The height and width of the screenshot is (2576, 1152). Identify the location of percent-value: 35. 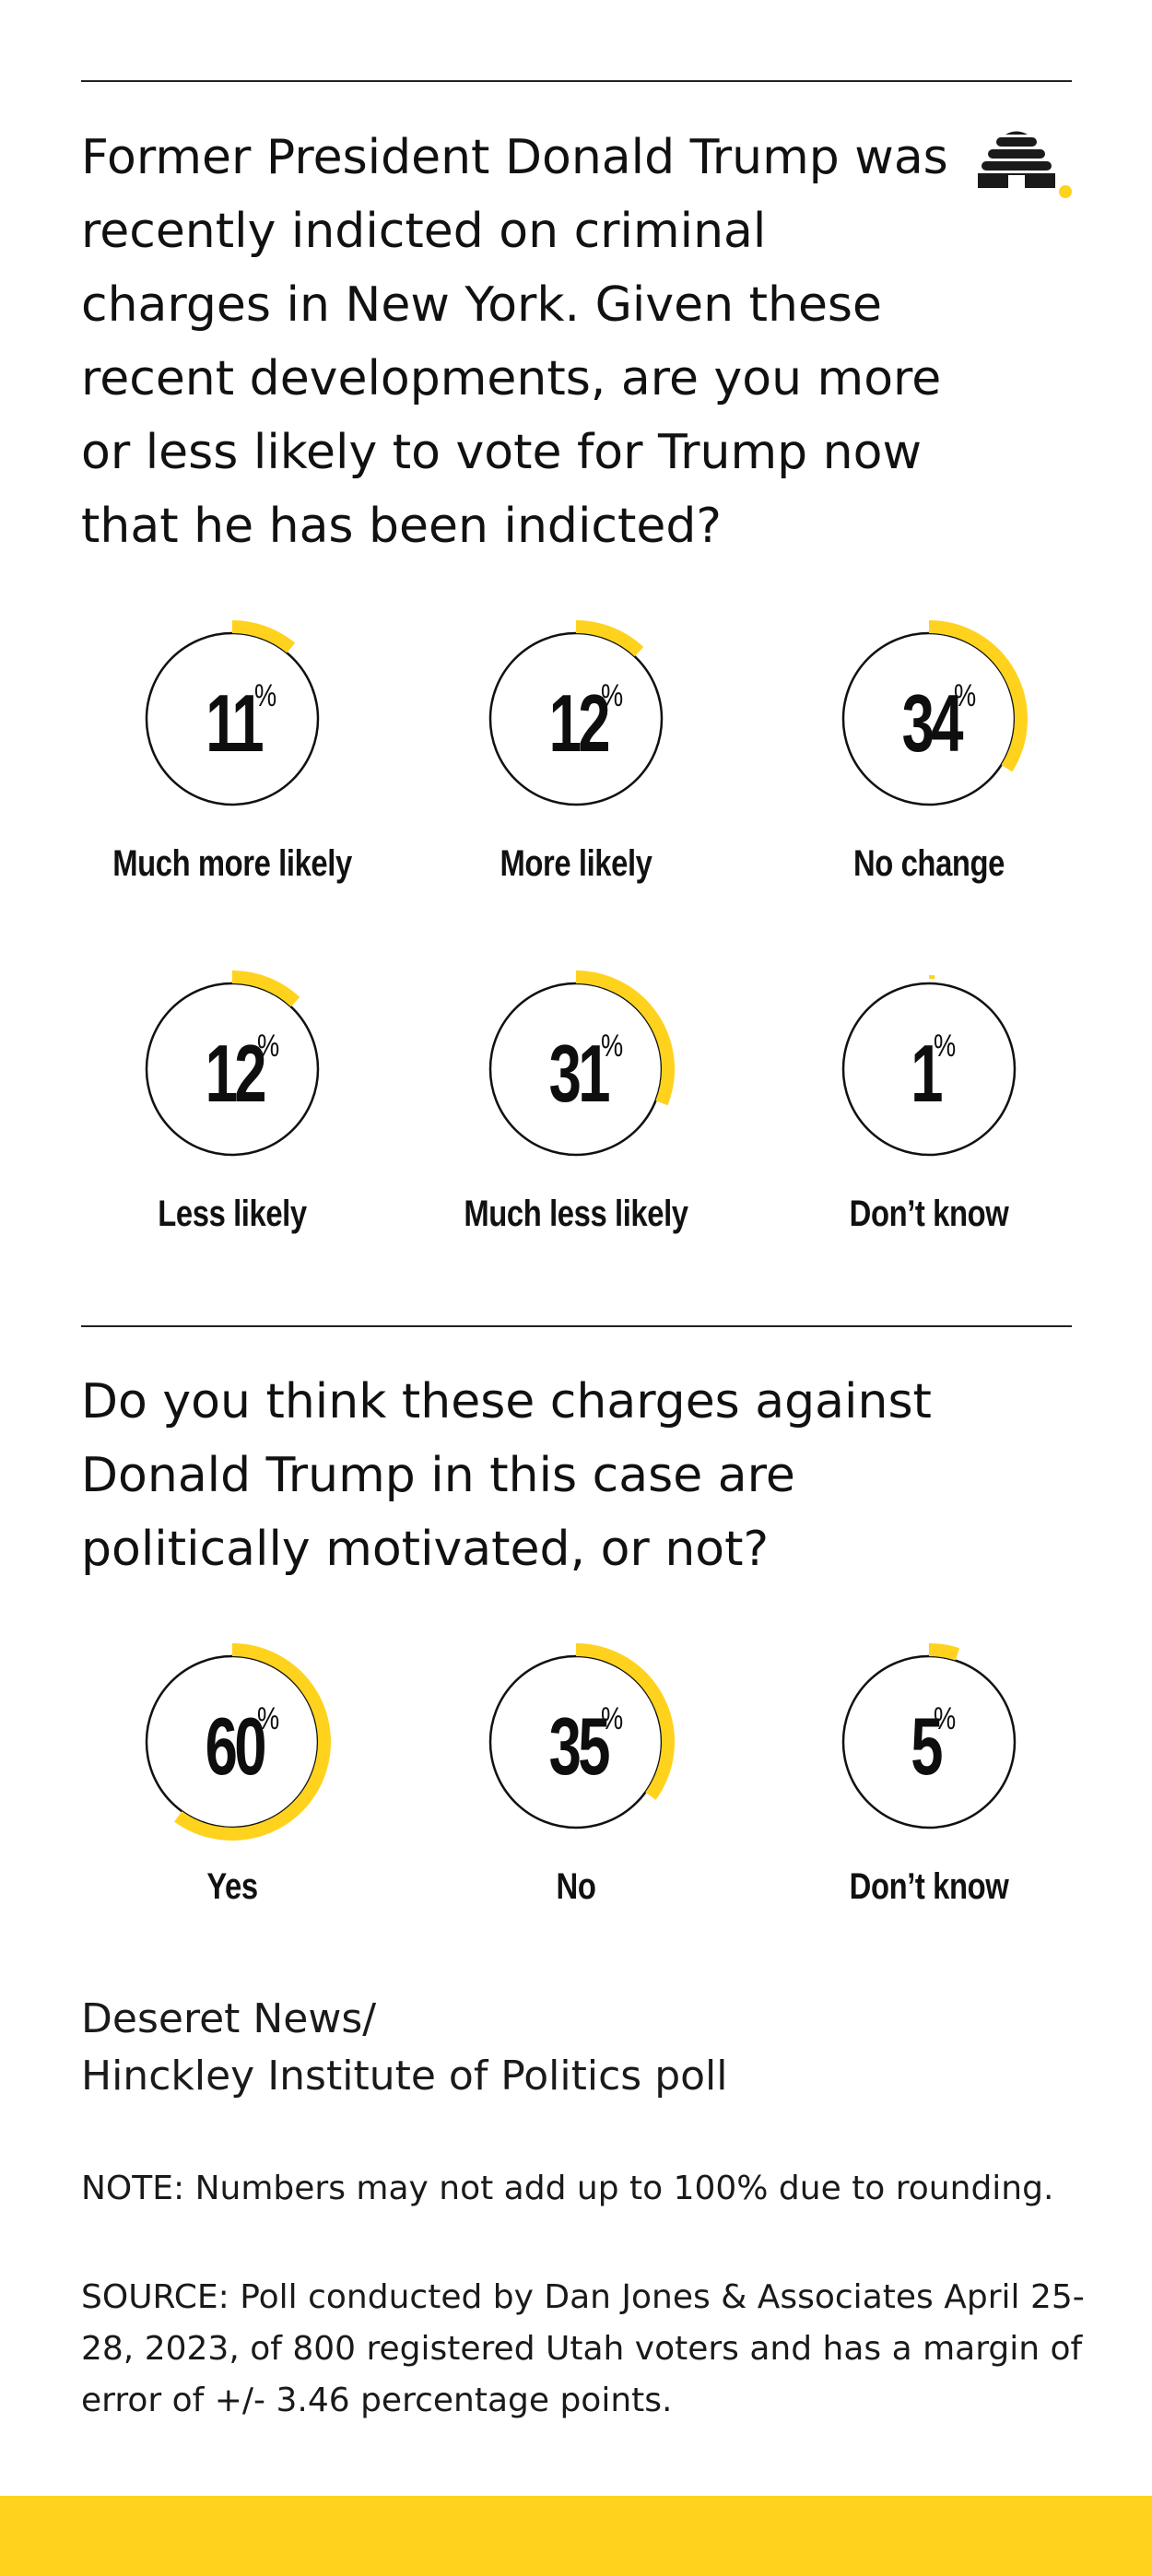
(579, 1746).